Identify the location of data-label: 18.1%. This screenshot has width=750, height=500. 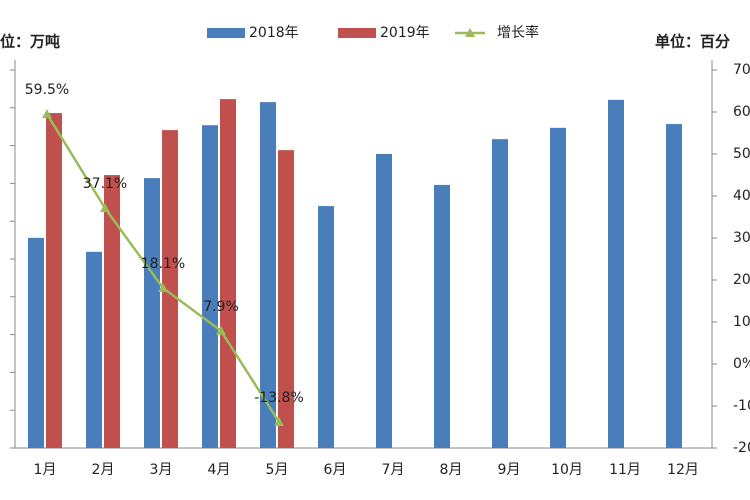
(163, 264).